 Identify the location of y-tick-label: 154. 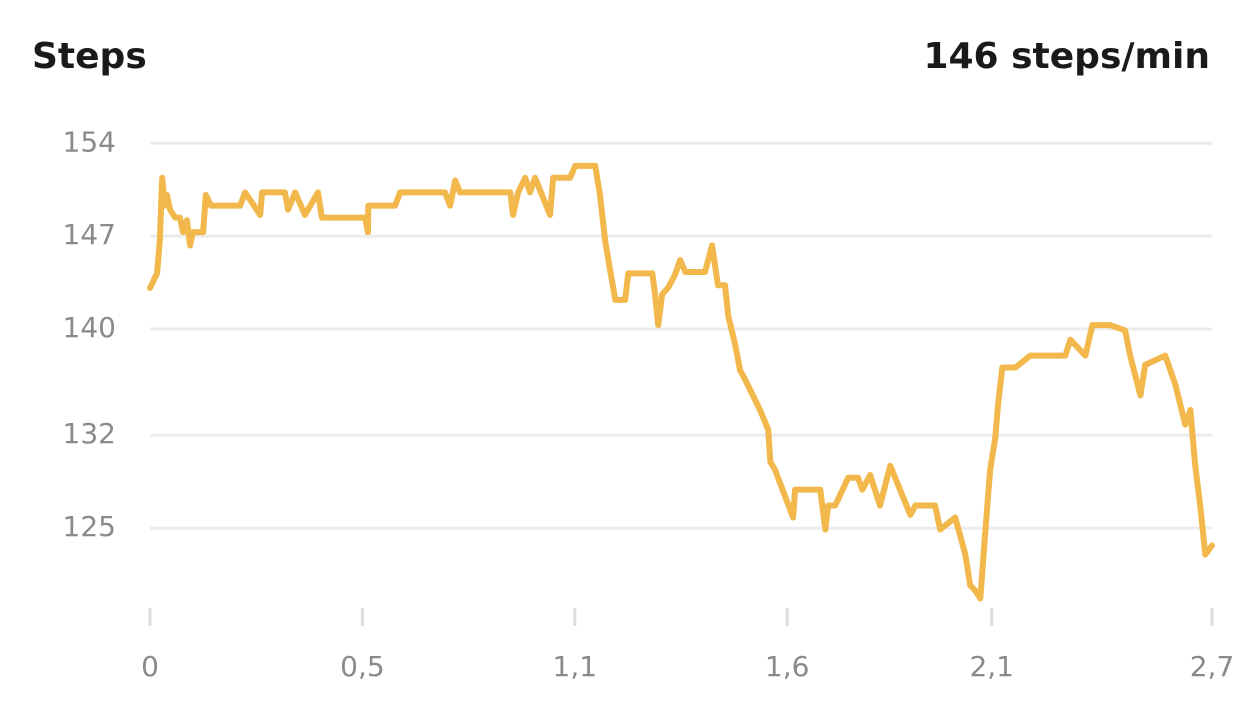
(89, 141).